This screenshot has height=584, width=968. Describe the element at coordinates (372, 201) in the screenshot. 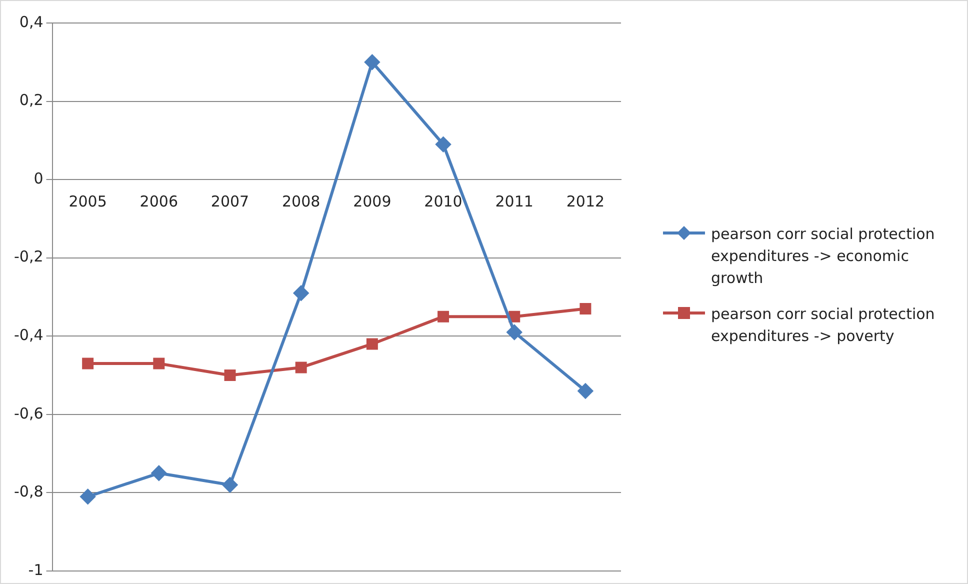

I see `x-tick-label: 2009` at that location.